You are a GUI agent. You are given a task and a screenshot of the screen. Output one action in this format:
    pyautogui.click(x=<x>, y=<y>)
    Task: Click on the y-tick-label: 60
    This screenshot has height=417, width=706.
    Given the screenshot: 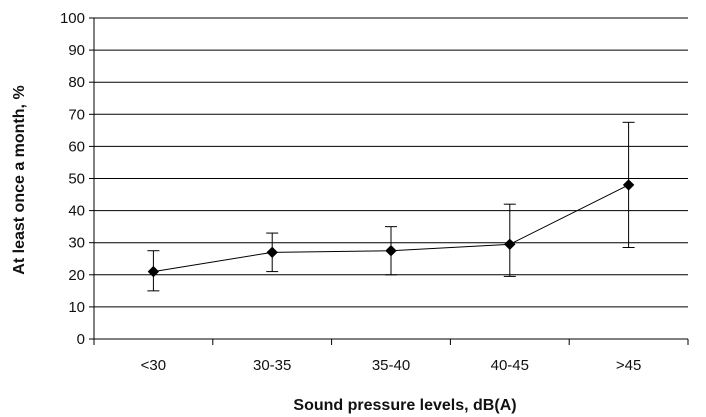 What is the action you would take?
    pyautogui.click(x=76, y=146)
    